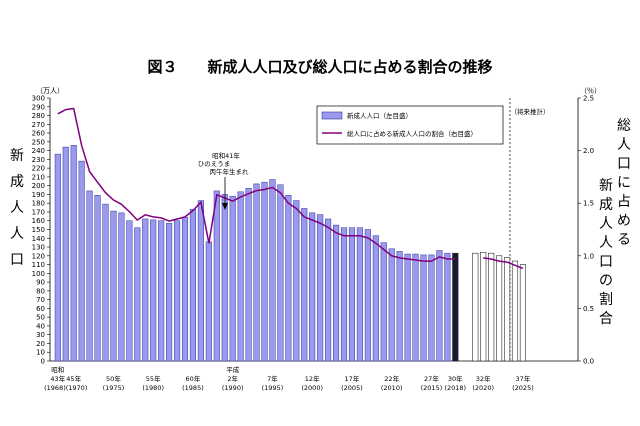 The height and width of the screenshot is (426, 640). I want to click on x-label-2020: 32年, so click(483, 378).